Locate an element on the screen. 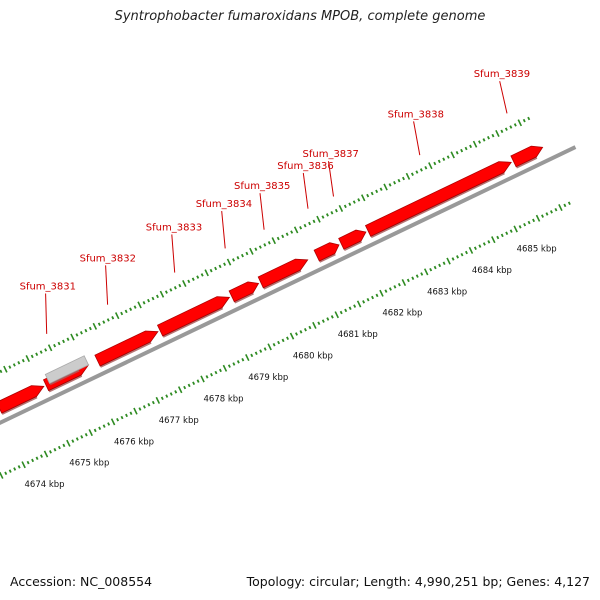 The image size is (600, 600). gene-label: Sfum_3838 is located at coordinates (416, 114).